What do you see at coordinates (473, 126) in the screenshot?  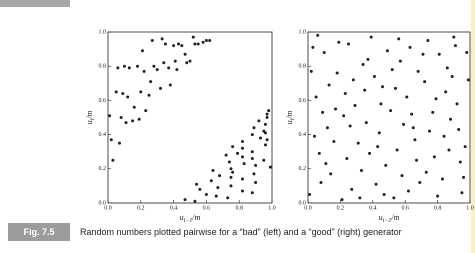 I see `edge-strip` at bounding box center [473, 126].